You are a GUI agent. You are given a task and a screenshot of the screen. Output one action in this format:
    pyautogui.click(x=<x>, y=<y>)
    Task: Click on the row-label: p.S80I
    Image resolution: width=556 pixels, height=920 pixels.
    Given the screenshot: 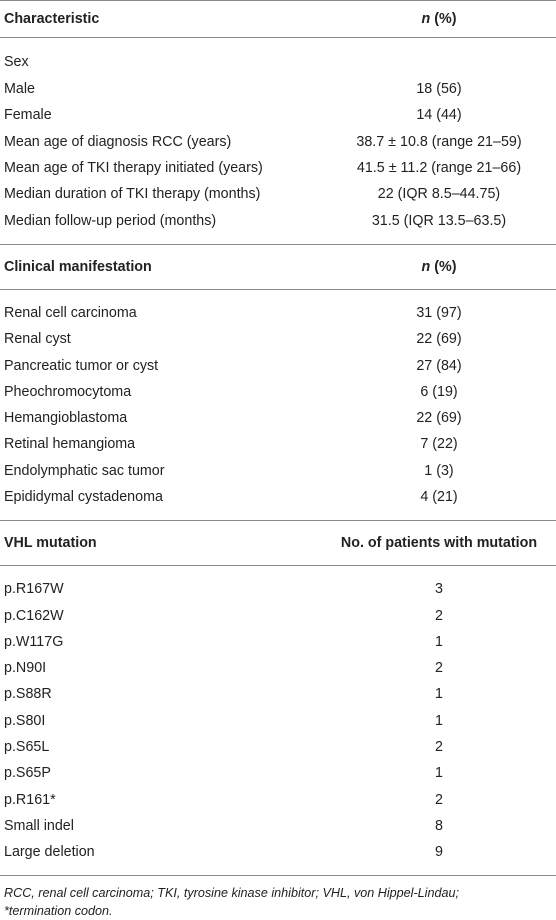 What is the action you would take?
    pyautogui.click(x=25, y=720)
    